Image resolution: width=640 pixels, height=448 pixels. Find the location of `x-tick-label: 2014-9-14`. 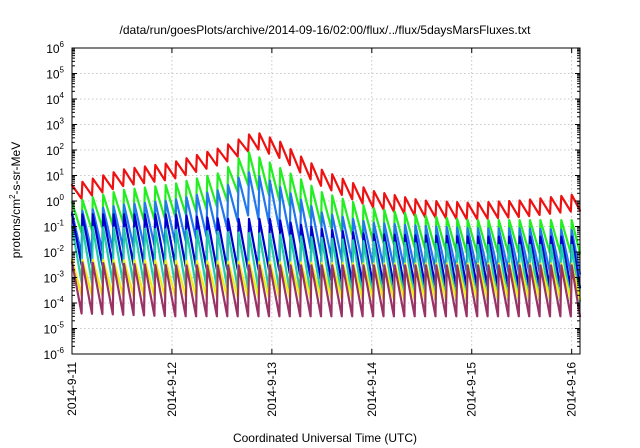

x-tick-label: 2014-9-14 is located at coordinates (372, 389).